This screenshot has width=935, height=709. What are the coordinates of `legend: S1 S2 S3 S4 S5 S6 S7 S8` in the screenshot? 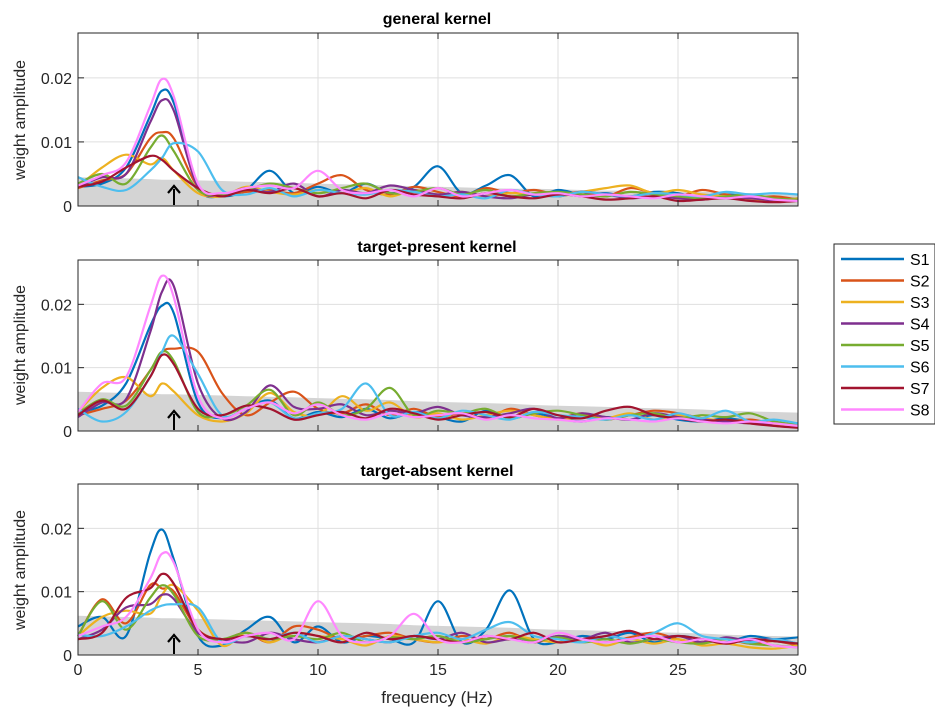 It's located at (884, 334).